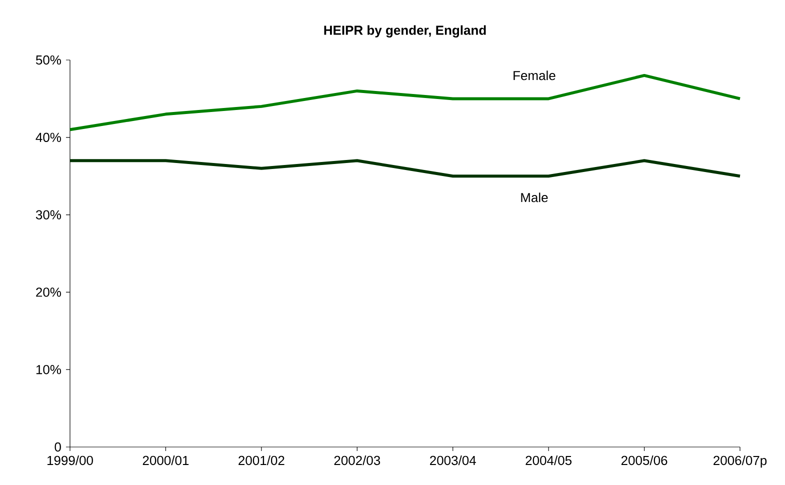 The height and width of the screenshot is (485, 785). I want to click on y-tick-label: 10%, so click(48, 369).